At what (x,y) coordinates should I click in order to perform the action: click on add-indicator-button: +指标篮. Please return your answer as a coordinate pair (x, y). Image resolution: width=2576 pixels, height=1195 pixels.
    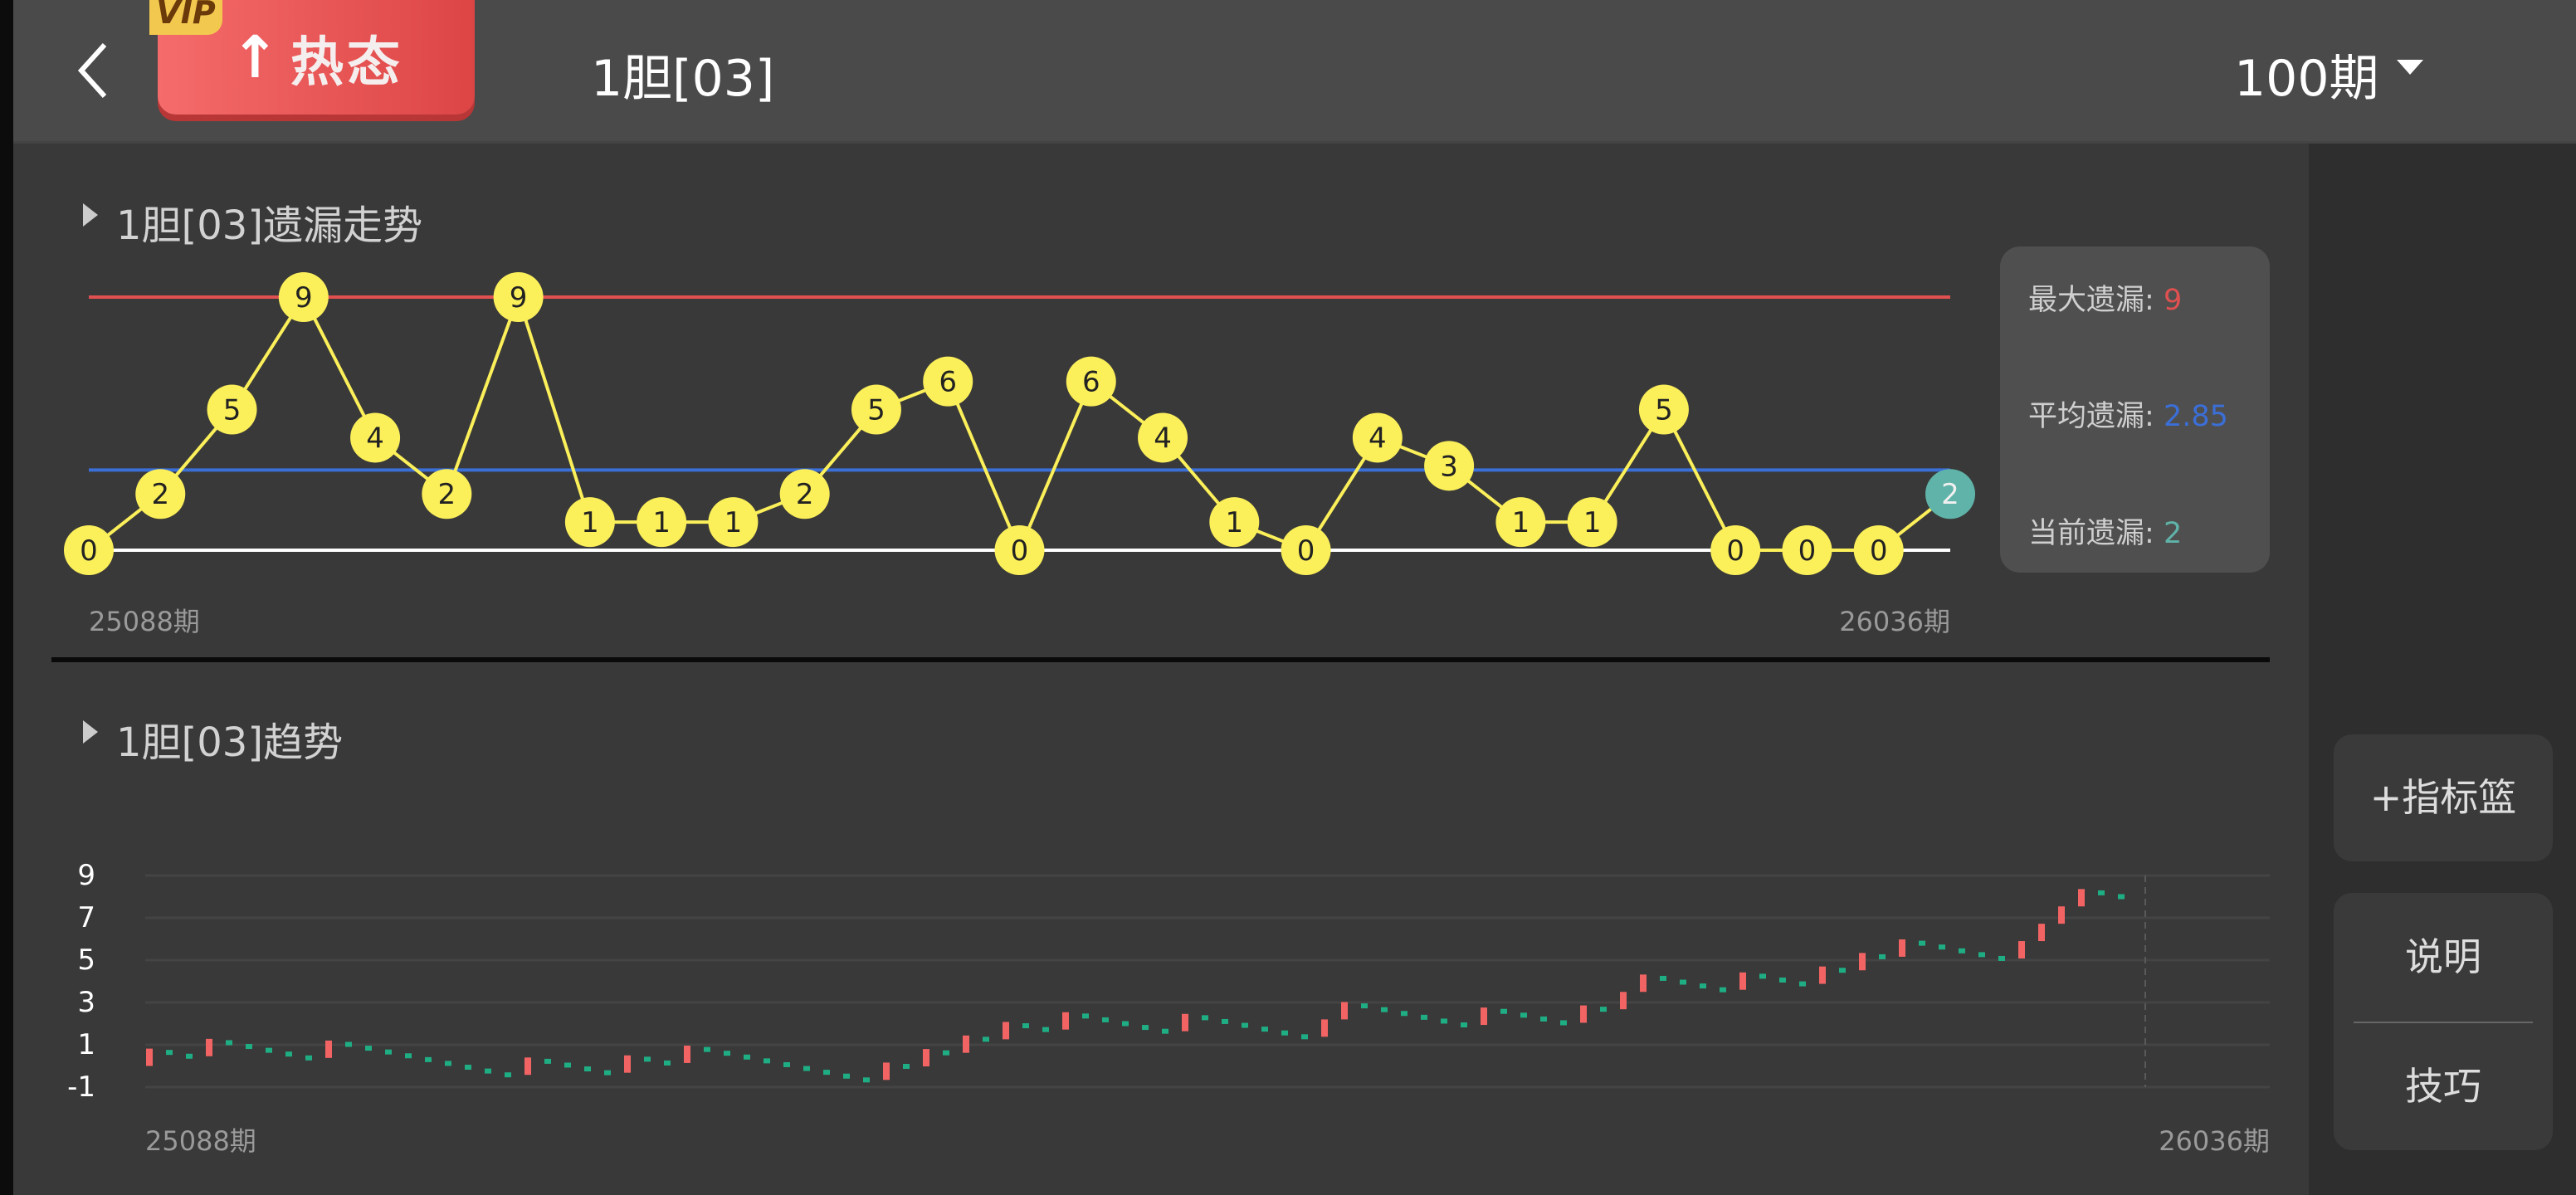
    Looking at the image, I should click on (2444, 798).